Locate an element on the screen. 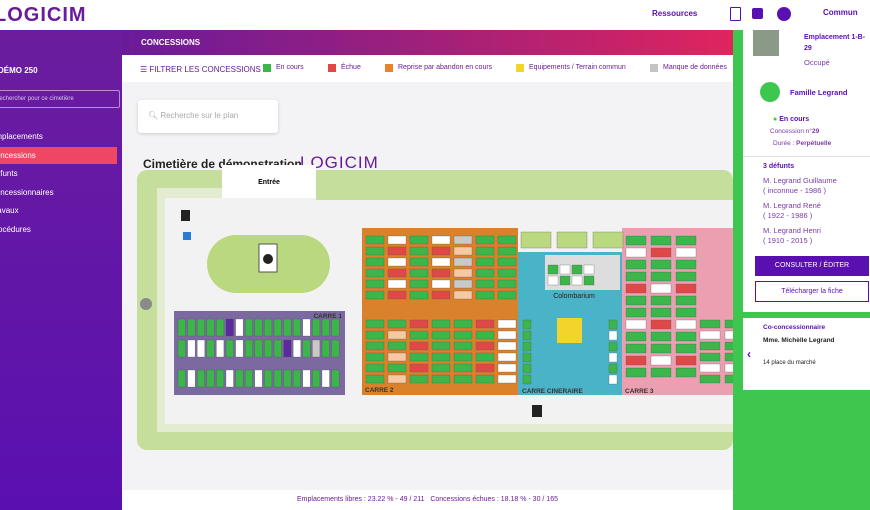 The image size is (870, 510). menu-item: Travaux is located at coordinates (9, 210).